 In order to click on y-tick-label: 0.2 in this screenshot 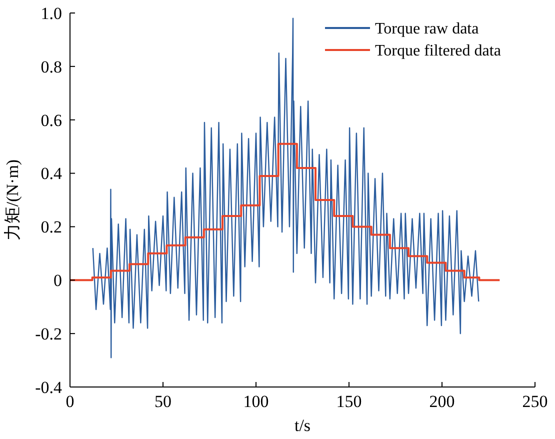, I will do `click(51, 227)`.